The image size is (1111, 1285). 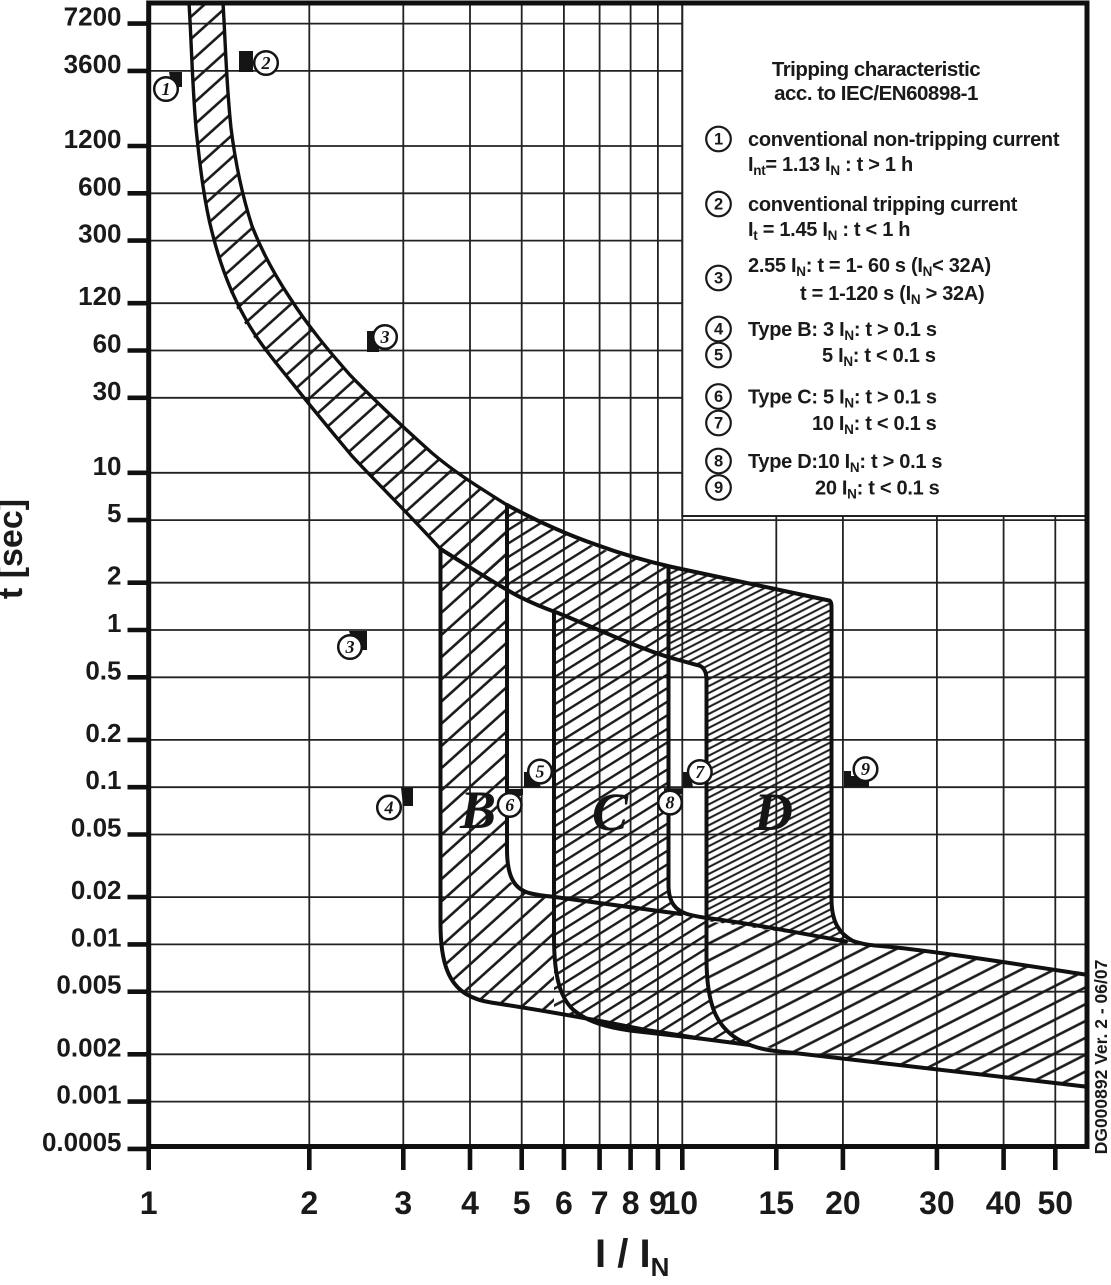 I want to click on svg-text: 0.1, so click(x=103, y=780).